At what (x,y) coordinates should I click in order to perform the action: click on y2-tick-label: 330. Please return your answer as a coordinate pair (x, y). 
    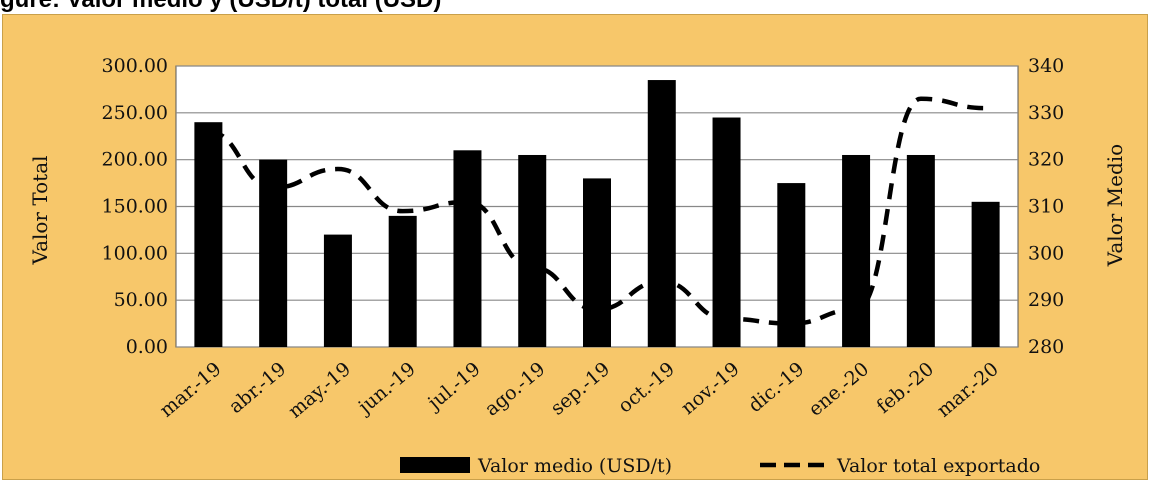
    Looking at the image, I should click on (1046, 113).